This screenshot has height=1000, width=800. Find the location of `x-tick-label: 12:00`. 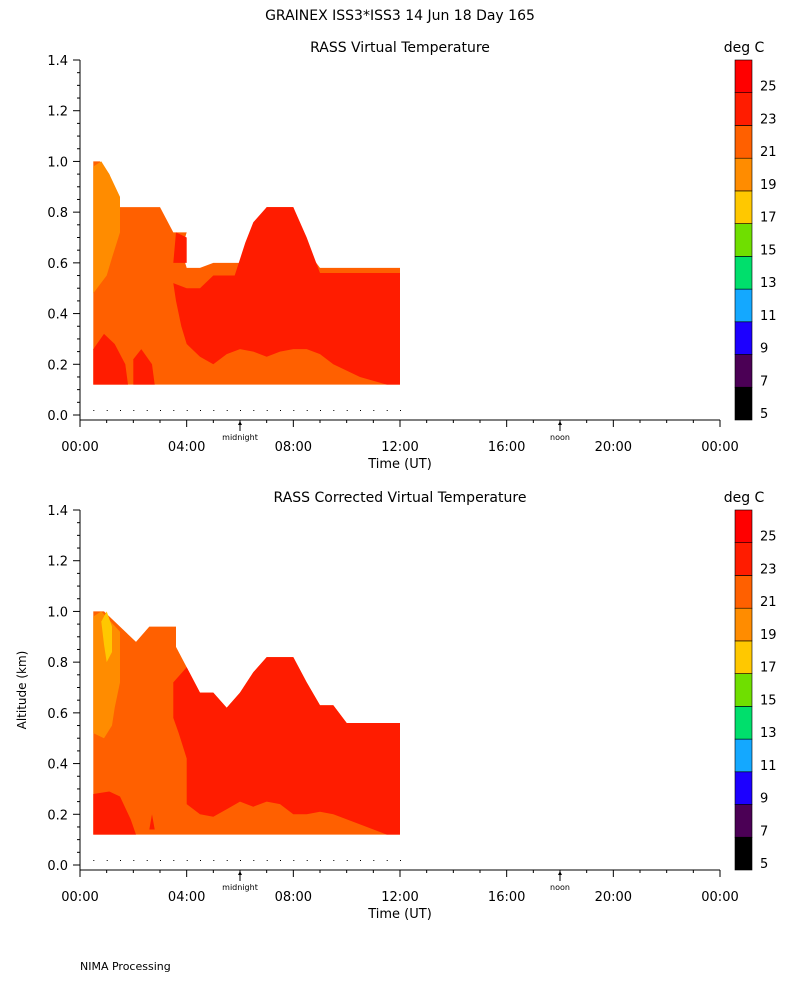

x-tick-label: 12:00 is located at coordinates (399, 447).